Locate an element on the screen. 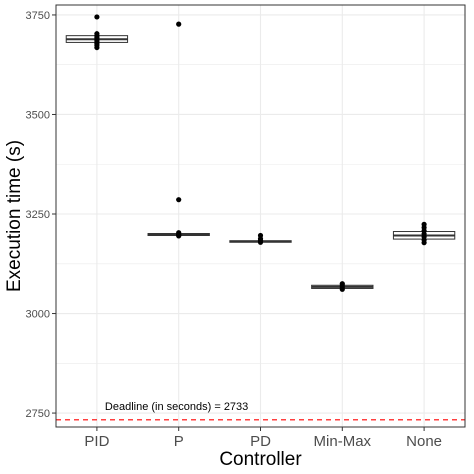 Image resolution: width=474 pixels, height=474 pixels. y-tick-label-4: 3750 is located at coordinates (38, 16).